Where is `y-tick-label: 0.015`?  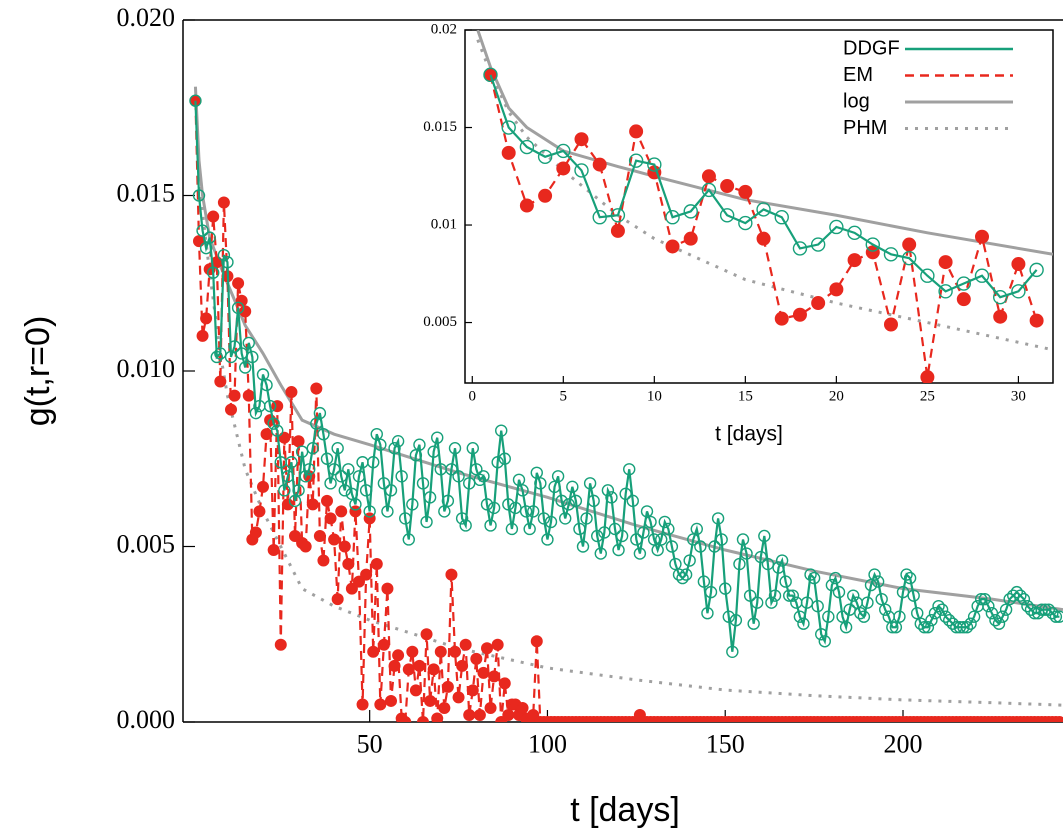 y-tick-label: 0.015 is located at coordinates (146, 192).